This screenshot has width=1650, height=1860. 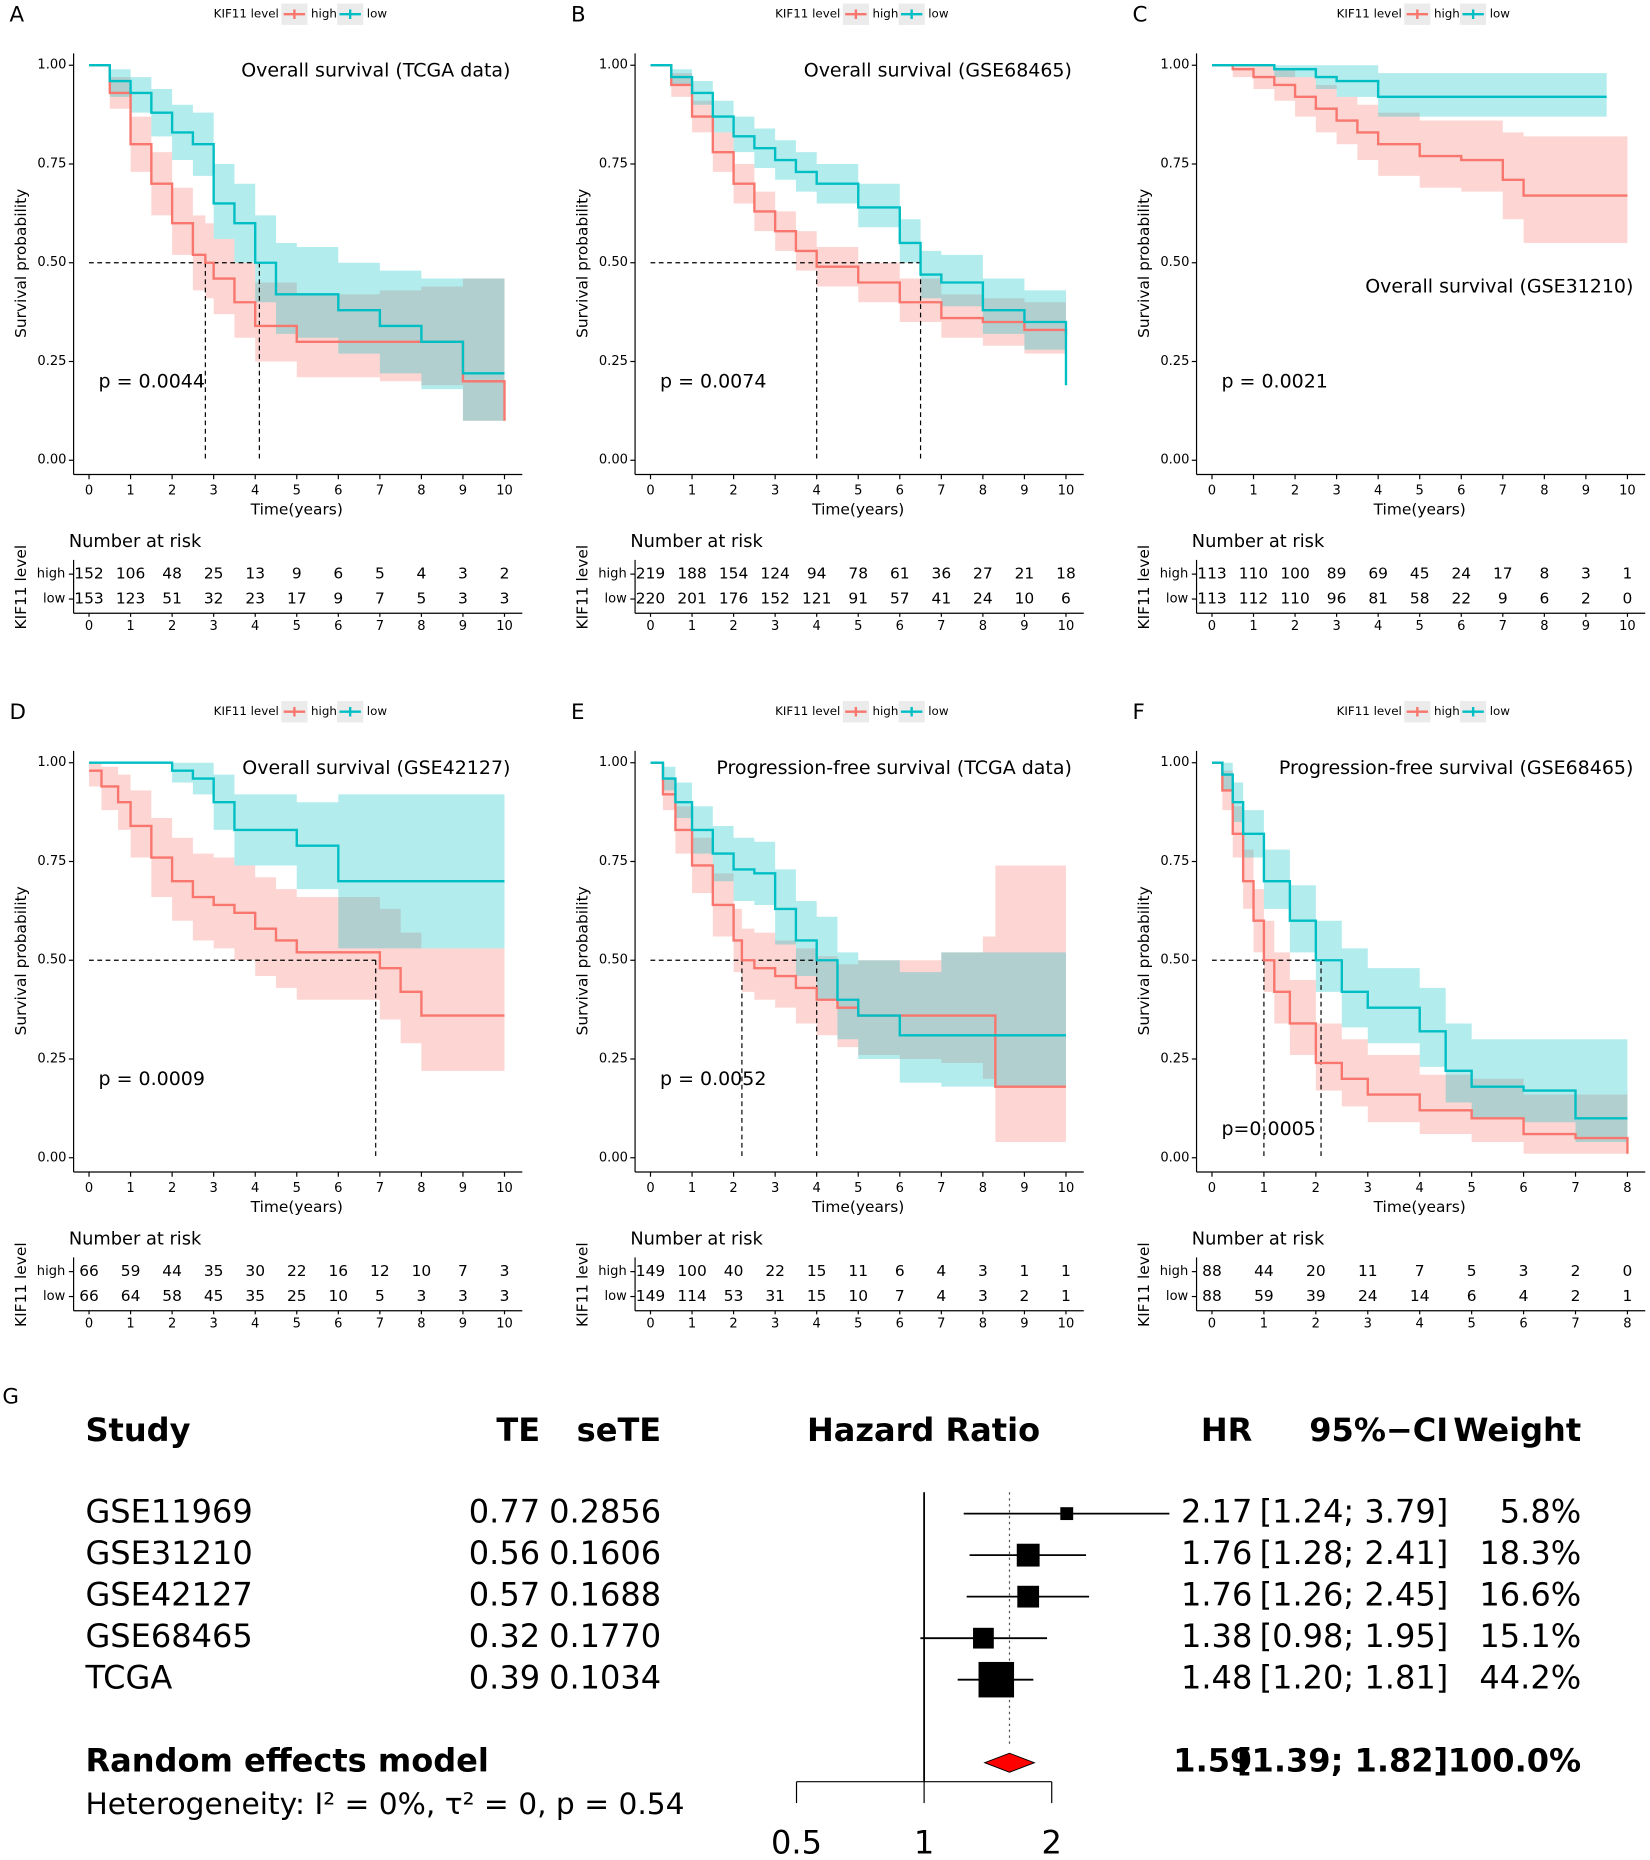 What do you see at coordinates (858, 924) in the screenshot?
I see `confidence-band` at bounding box center [858, 924].